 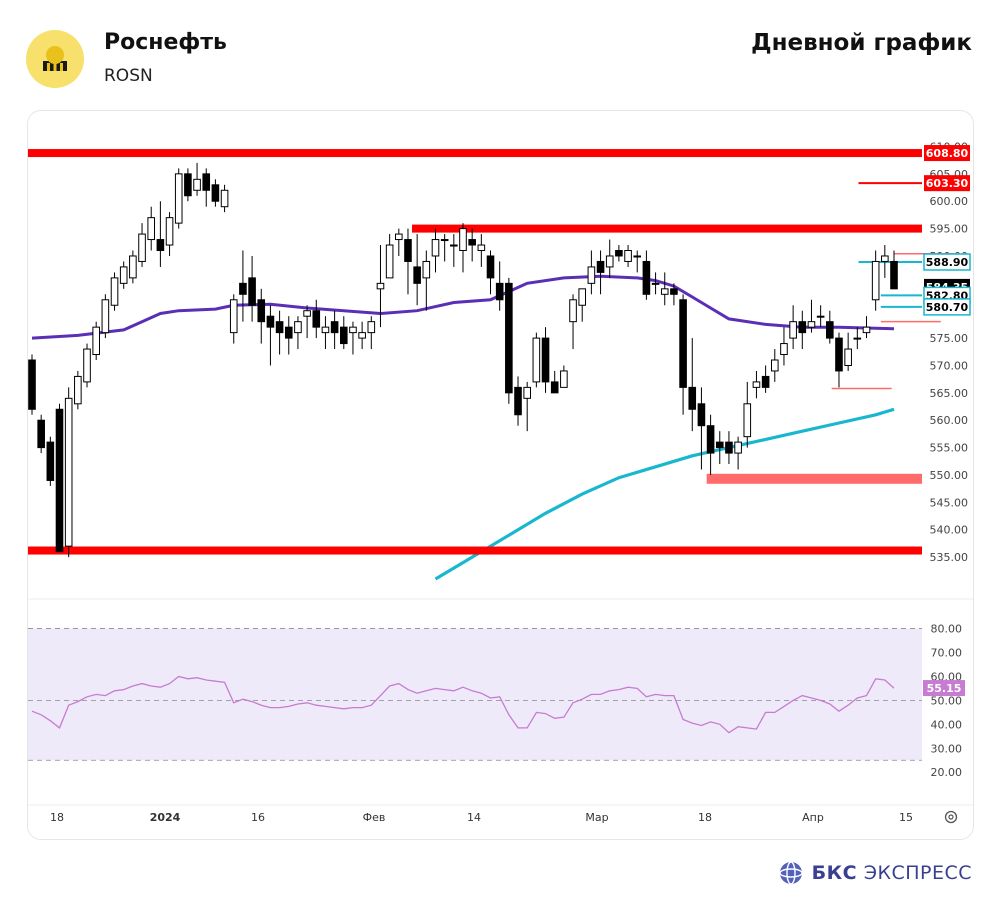 I want to click on company-name: Роснефть, so click(x=165, y=42).